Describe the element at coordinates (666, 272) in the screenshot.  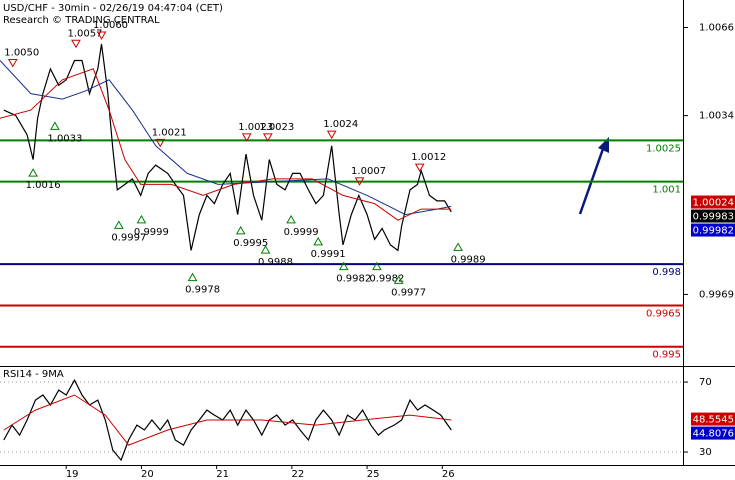
I see `level-label: 0.998` at that location.